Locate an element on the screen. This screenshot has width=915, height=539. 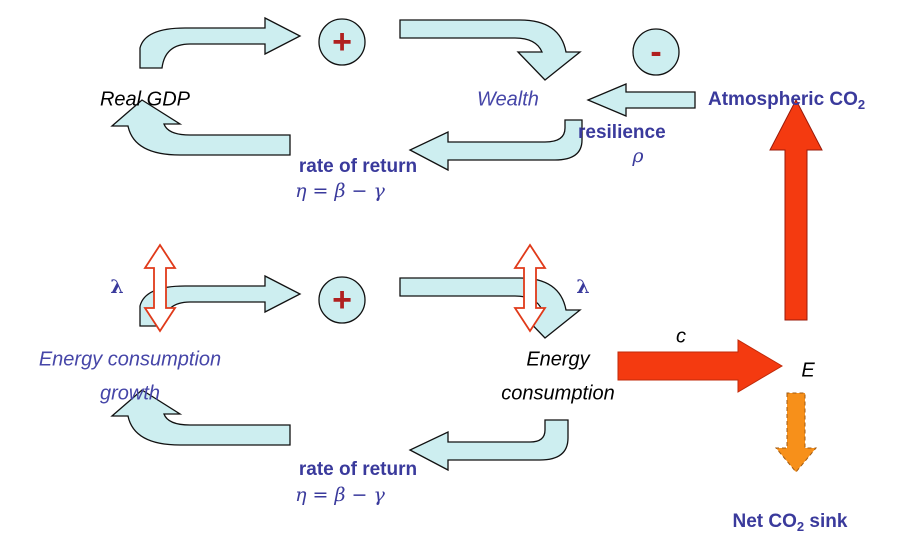
bottom-loop: + is located at coordinates (360, 306).